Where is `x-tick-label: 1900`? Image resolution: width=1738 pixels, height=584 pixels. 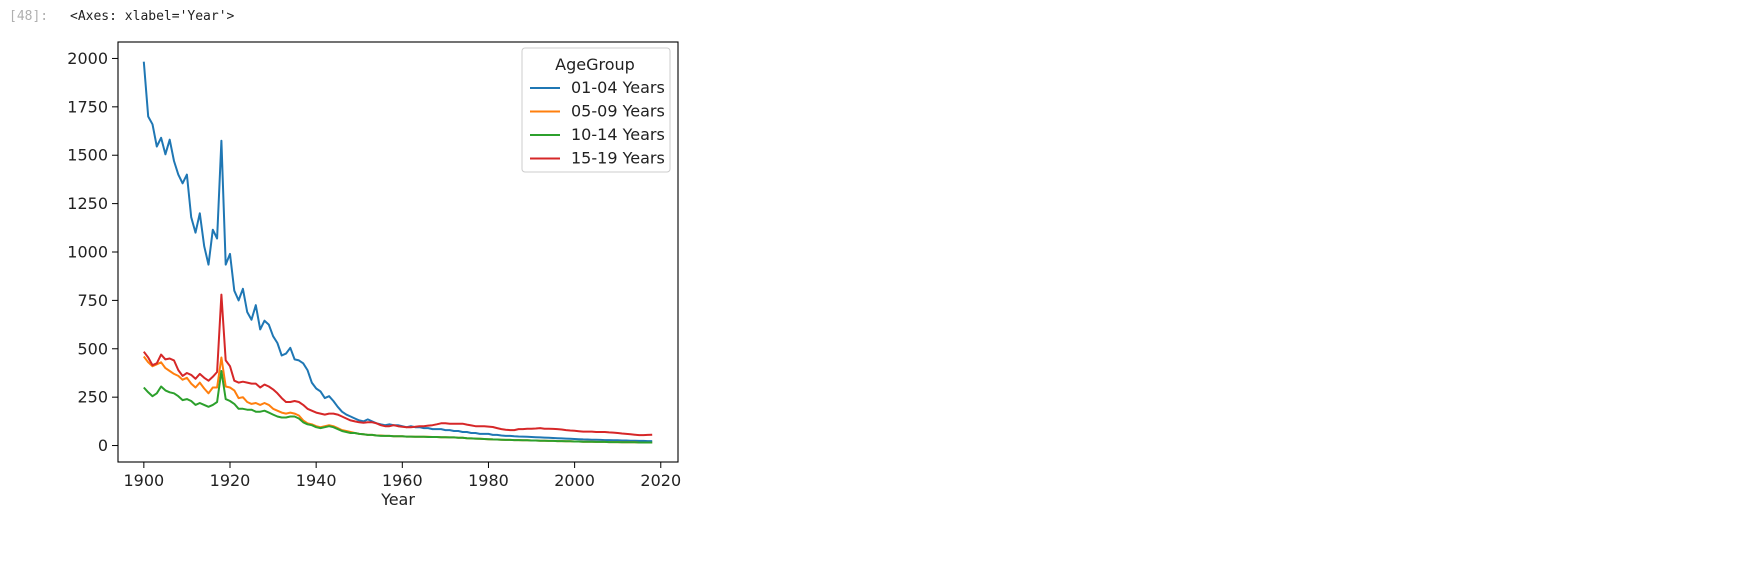 x-tick-label: 1900 is located at coordinates (143, 480).